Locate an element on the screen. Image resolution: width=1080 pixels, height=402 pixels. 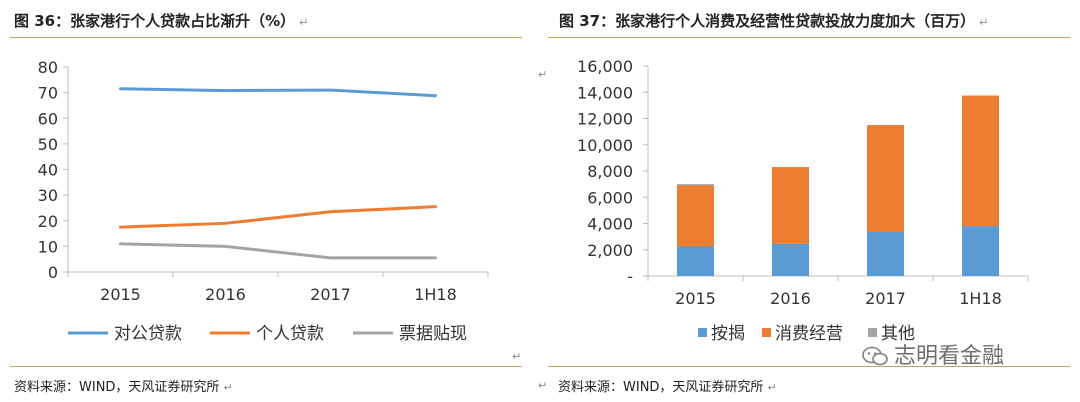
legend-label: 票据贴现 is located at coordinates (433, 334).